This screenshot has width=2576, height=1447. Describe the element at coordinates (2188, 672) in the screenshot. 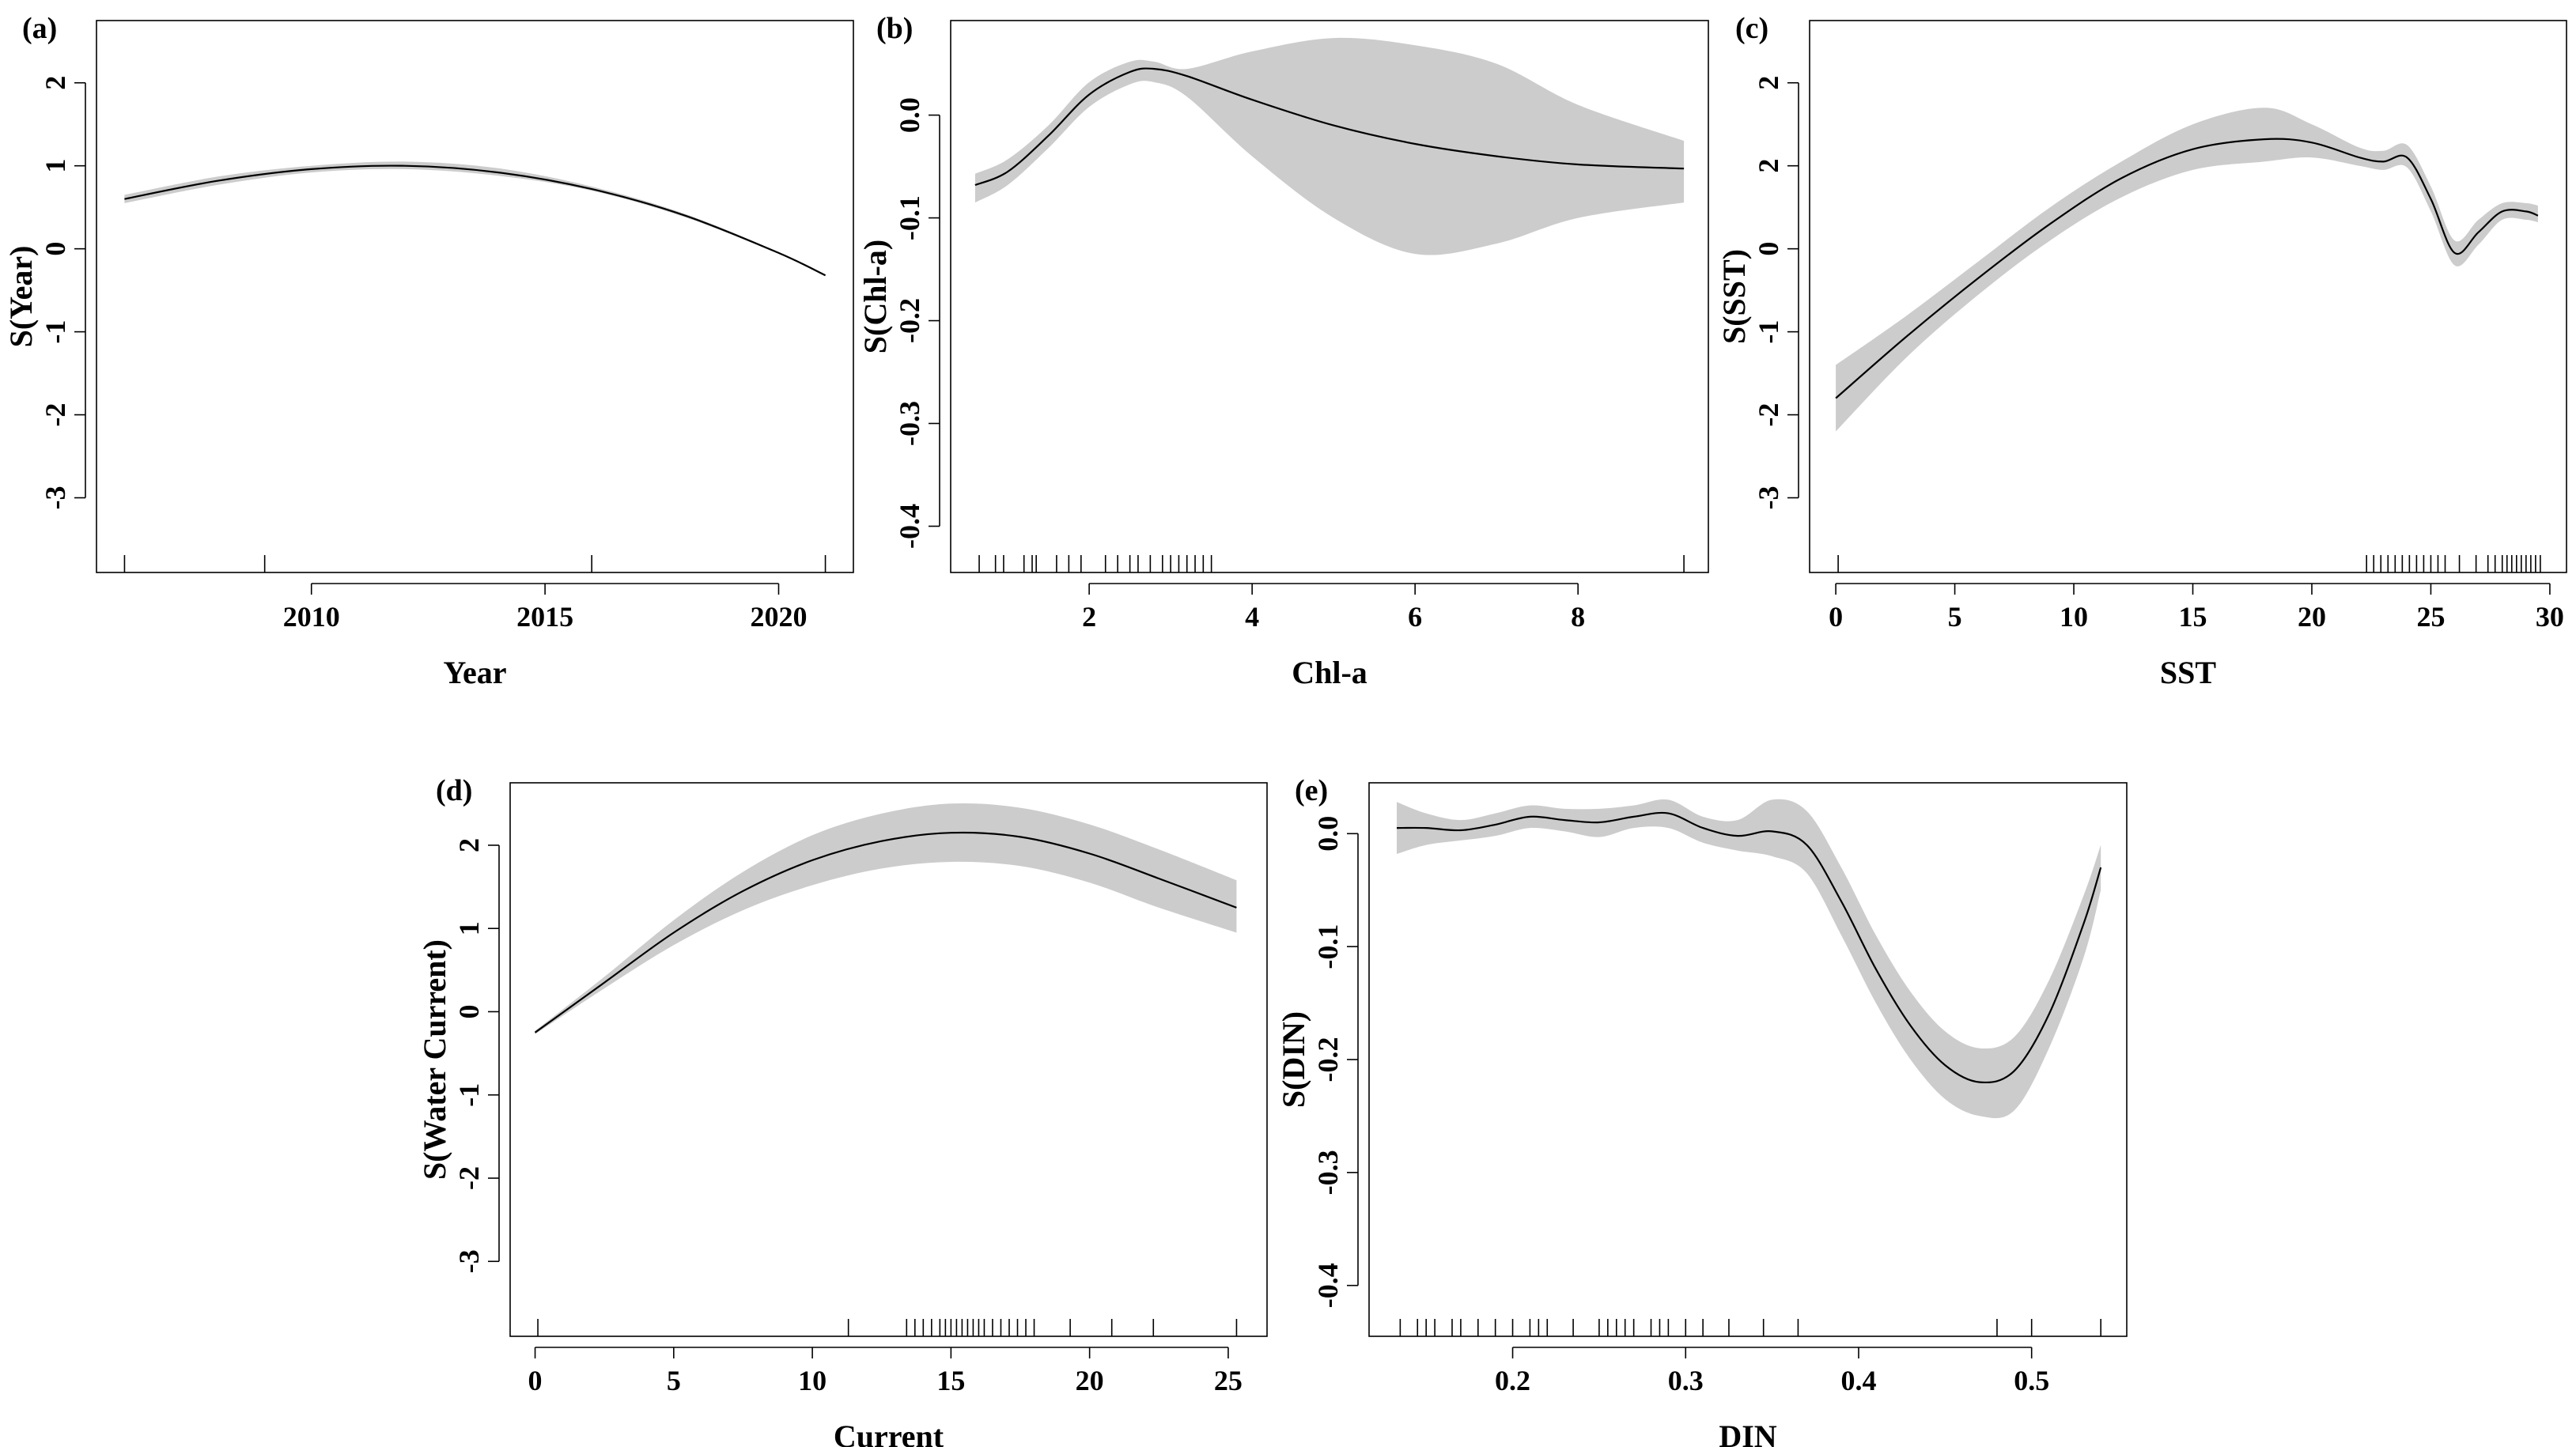

I see `x-axis-title: SST` at that location.